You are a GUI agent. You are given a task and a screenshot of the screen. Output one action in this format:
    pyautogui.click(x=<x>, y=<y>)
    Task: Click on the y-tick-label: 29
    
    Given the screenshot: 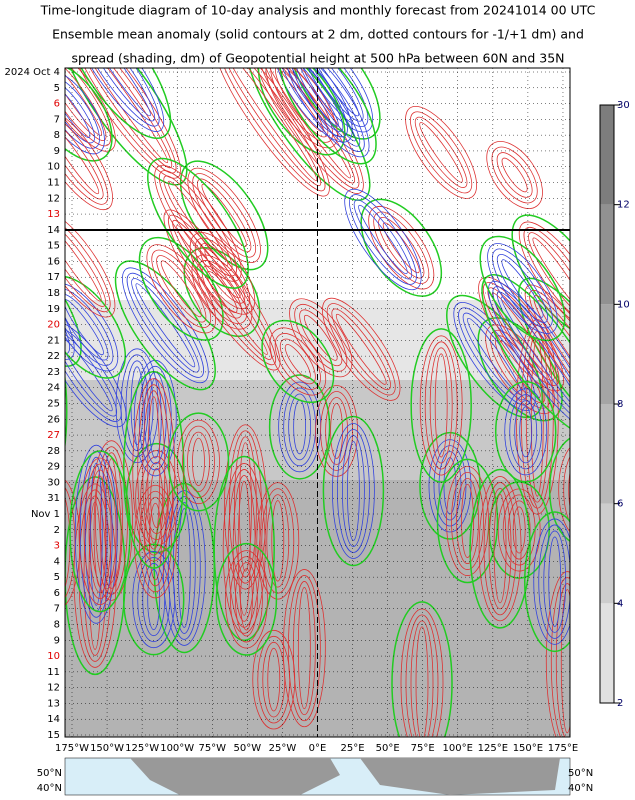 What is the action you would take?
    pyautogui.click(x=53, y=467)
    